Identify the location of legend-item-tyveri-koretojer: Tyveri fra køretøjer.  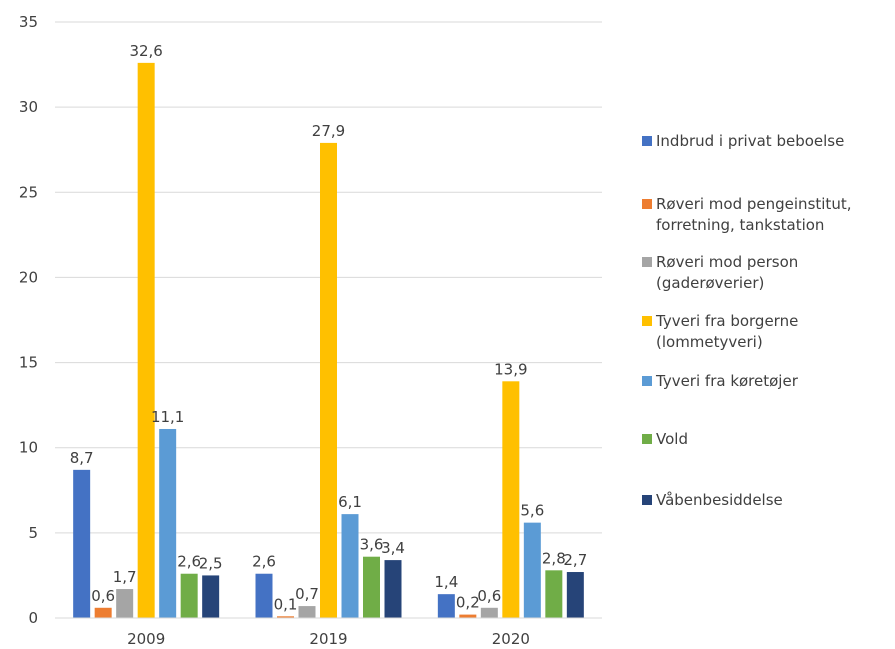
(720, 381).